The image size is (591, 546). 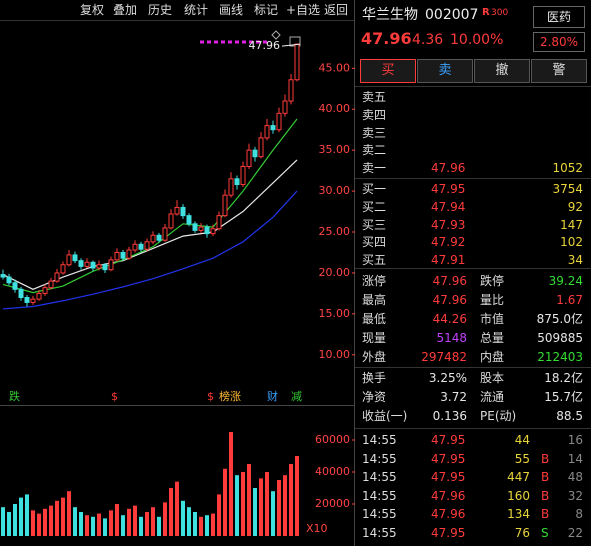 What do you see at coordinates (492, 281) in the screenshot?
I see `stat-label: 跌停` at bounding box center [492, 281].